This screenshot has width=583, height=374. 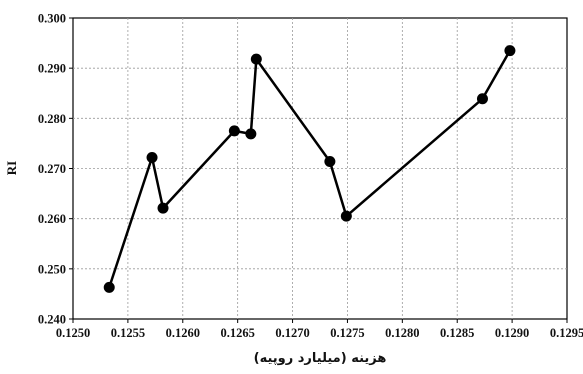 I want to click on x-tick-label: 0.1255, so click(x=128, y=333).